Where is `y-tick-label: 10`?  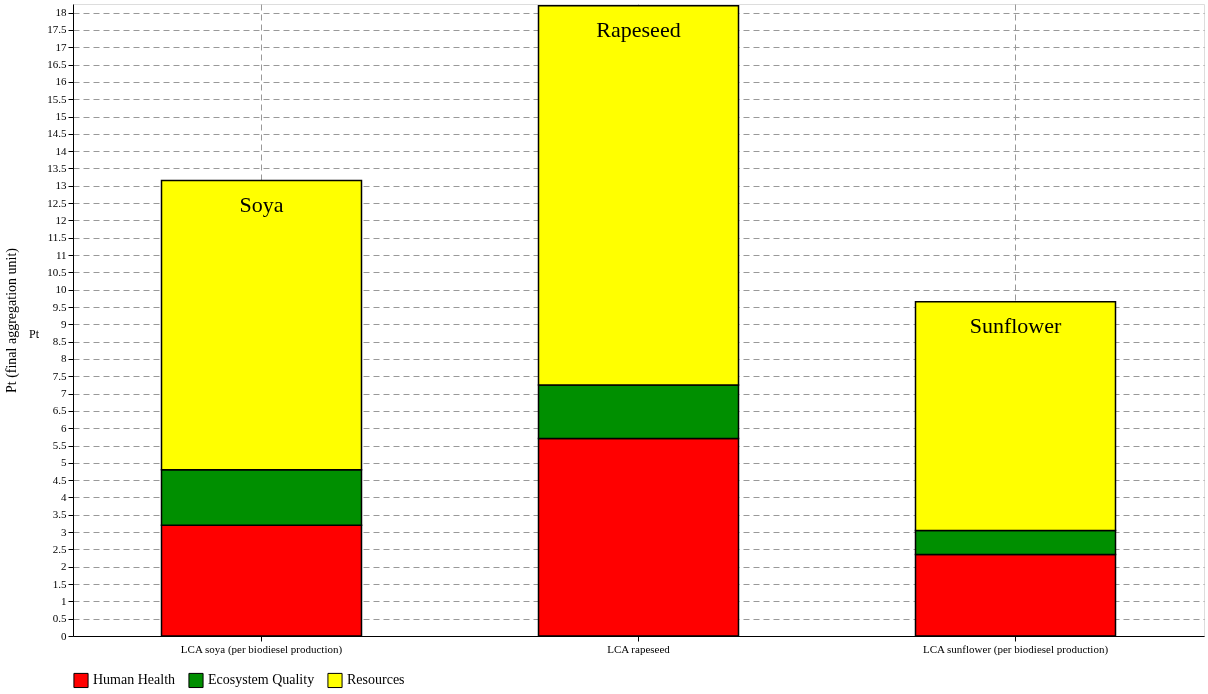
y-tick-label: 10 is located at coordinates (61, 289).